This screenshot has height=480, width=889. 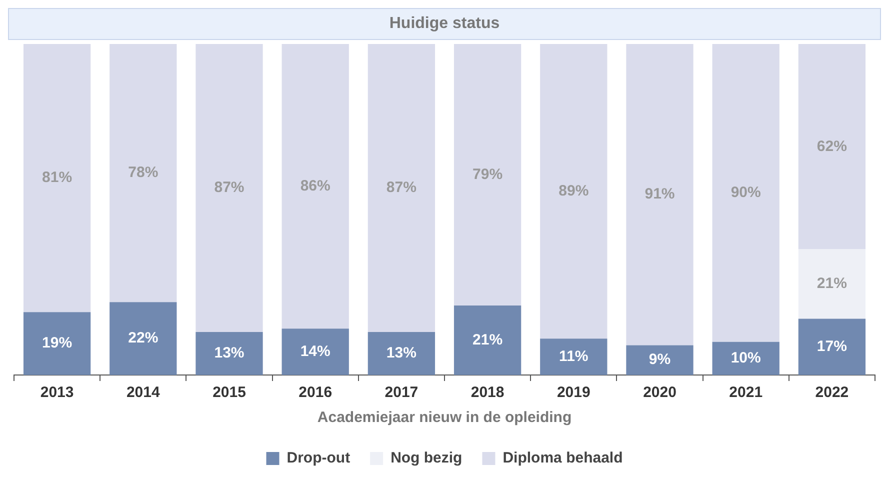 I want to click on x-tick-label: 2016, so click(x=315, y=393).